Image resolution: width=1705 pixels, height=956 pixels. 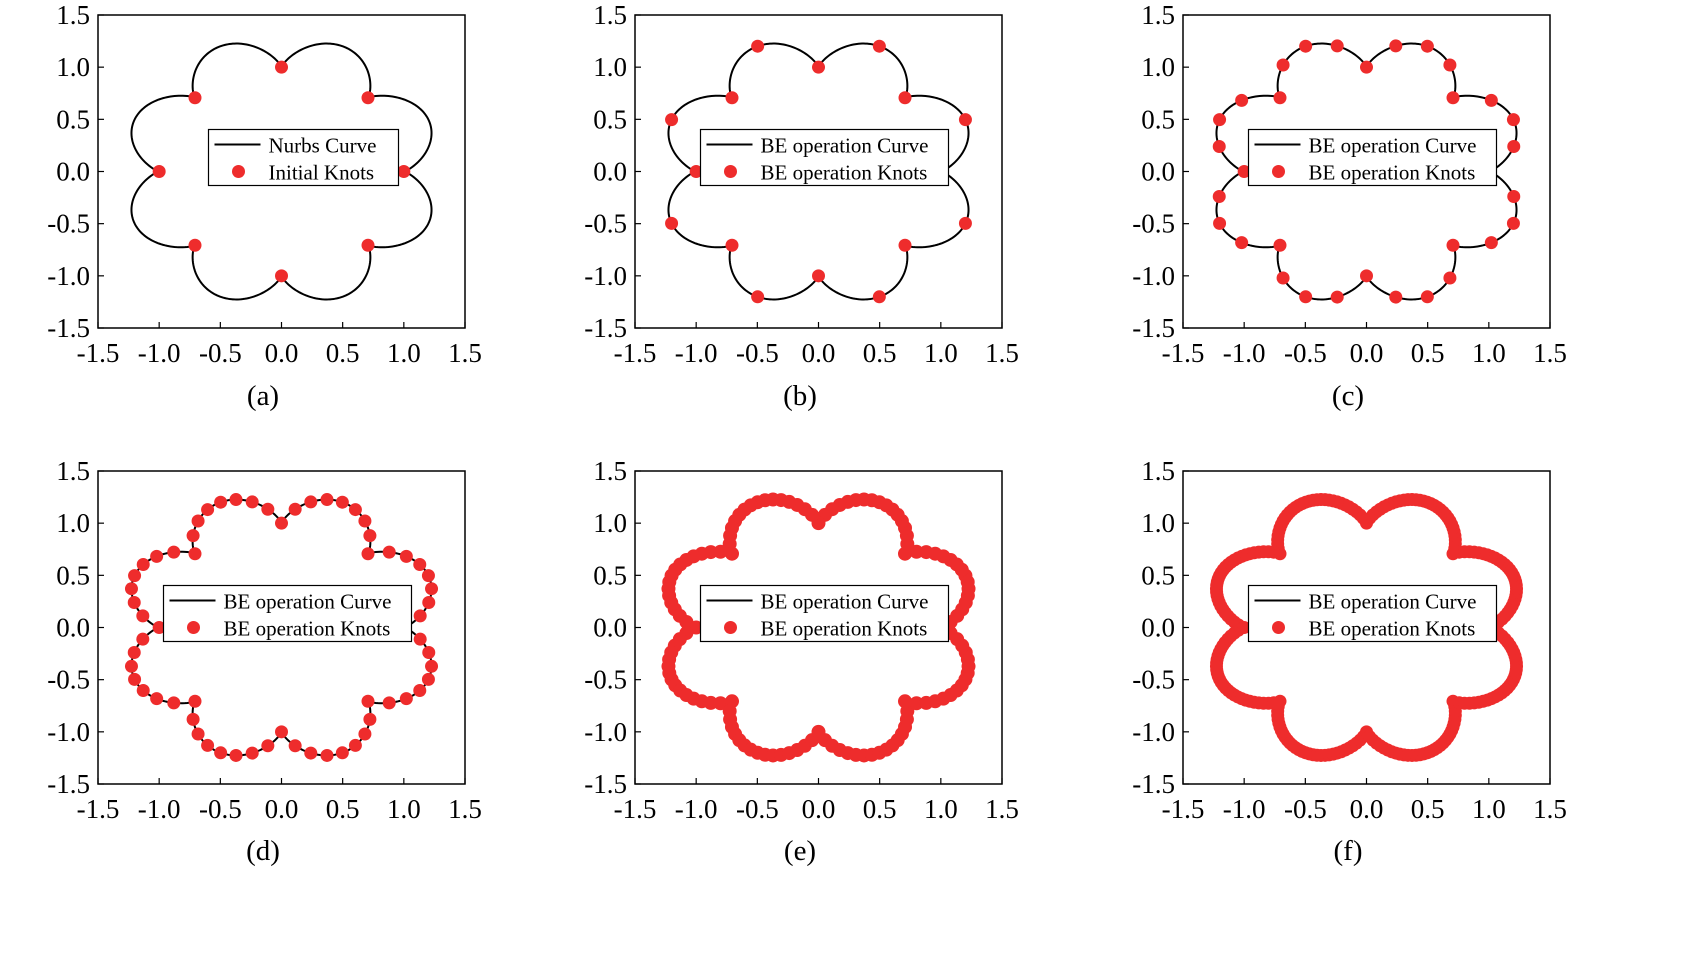 I want to click on panel-label: (b), so click(x=800, y=396).